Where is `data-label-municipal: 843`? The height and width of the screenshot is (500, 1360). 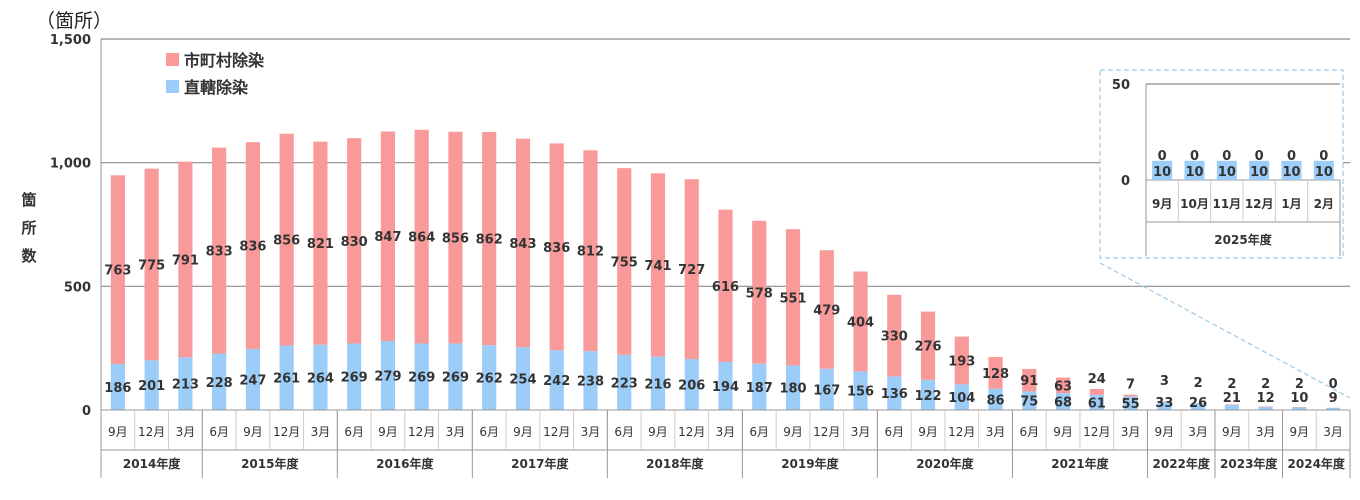
data-label-municipal: 843 is located at coordinates (522, 244).